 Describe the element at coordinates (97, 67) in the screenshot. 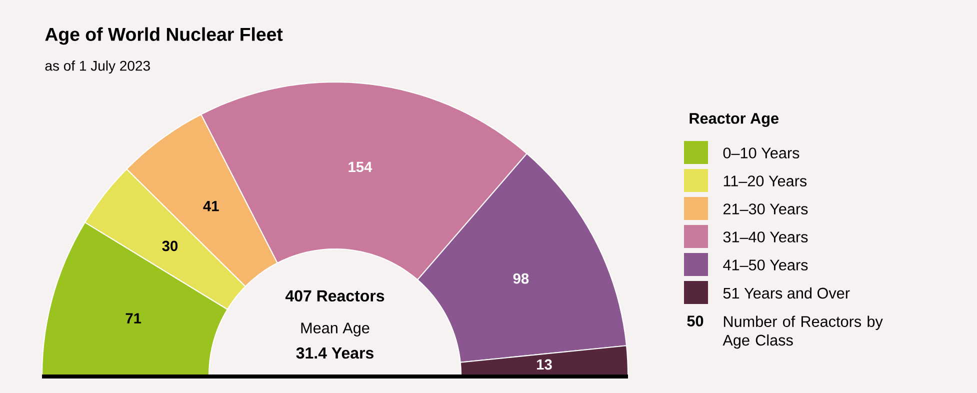

I see `chart-subtitle: as of 1 July 2023` at that location.